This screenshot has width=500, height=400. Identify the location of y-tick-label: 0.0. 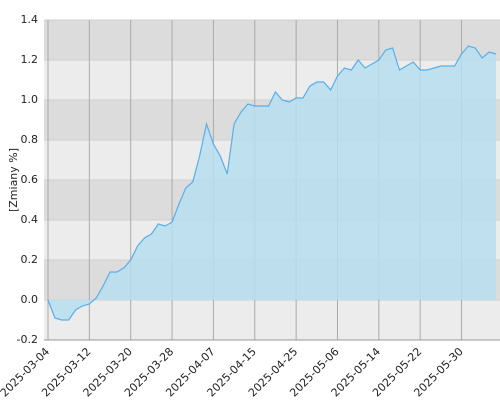
(30, 299).